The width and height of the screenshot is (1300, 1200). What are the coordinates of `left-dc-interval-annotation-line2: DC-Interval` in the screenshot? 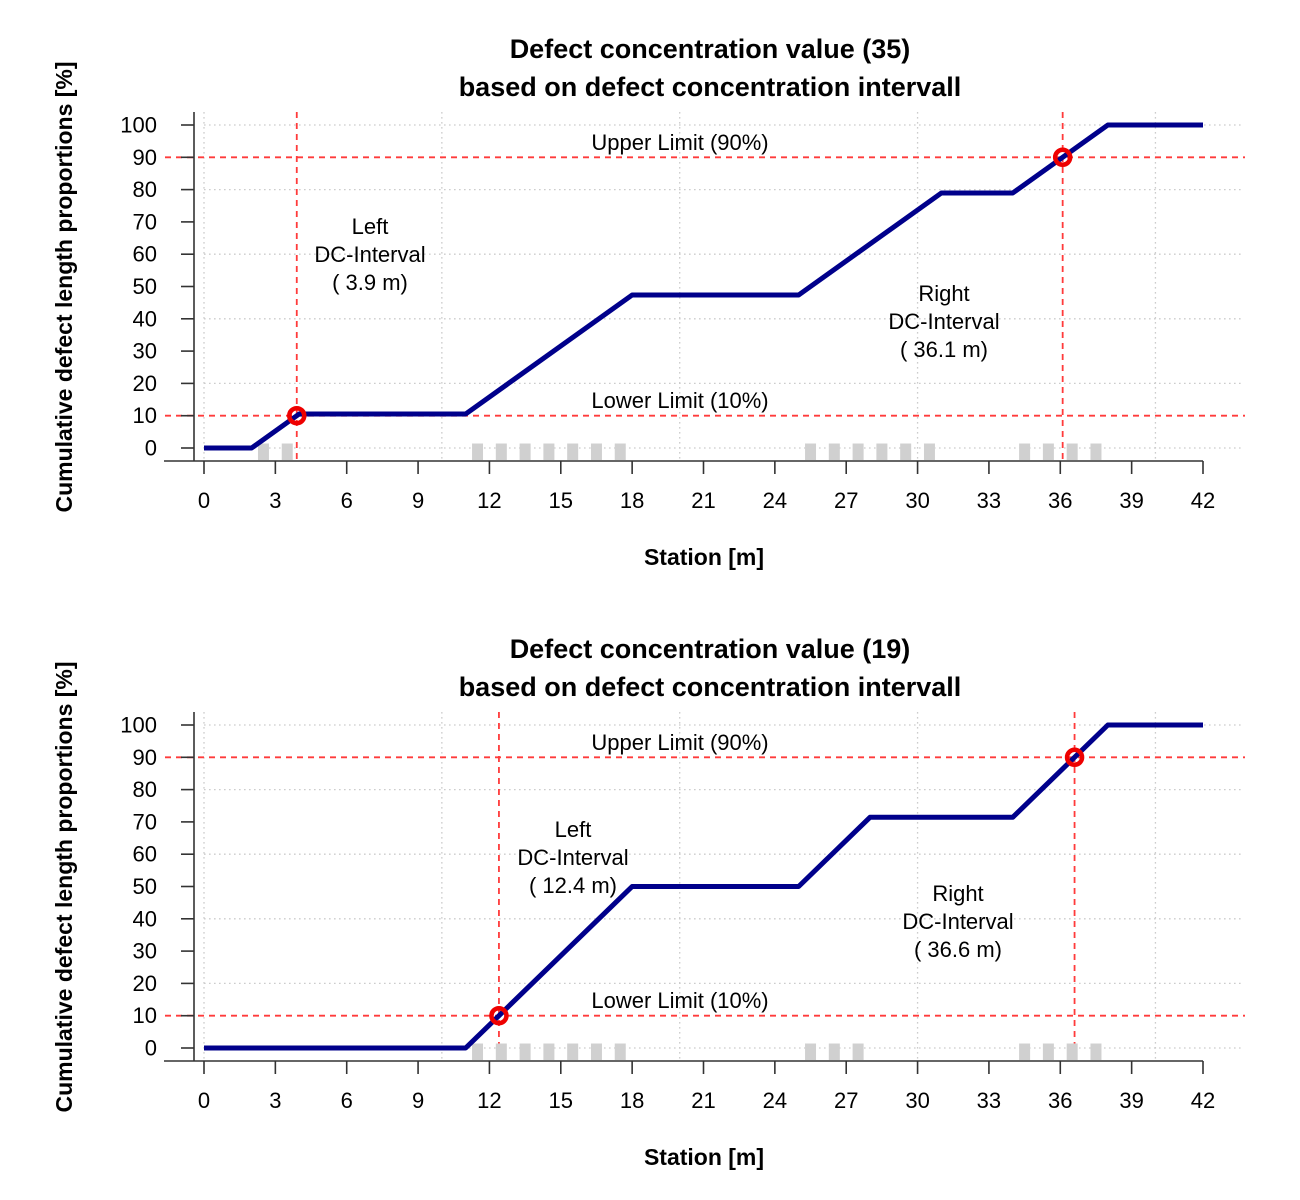 It's located at (572, 857).